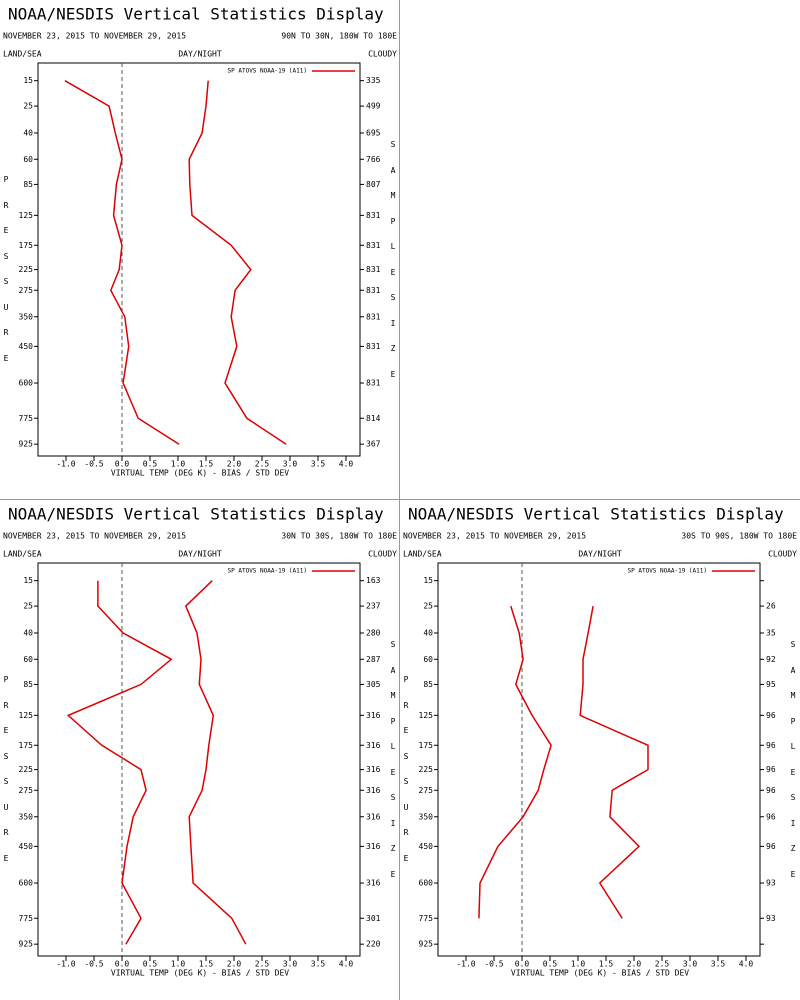 The height and width of the screenshot is (1000, 800). What do you see at coordinates (373, 418) in the screenshot?
I see `sample-size: 814` at bounding box center [373, 418].